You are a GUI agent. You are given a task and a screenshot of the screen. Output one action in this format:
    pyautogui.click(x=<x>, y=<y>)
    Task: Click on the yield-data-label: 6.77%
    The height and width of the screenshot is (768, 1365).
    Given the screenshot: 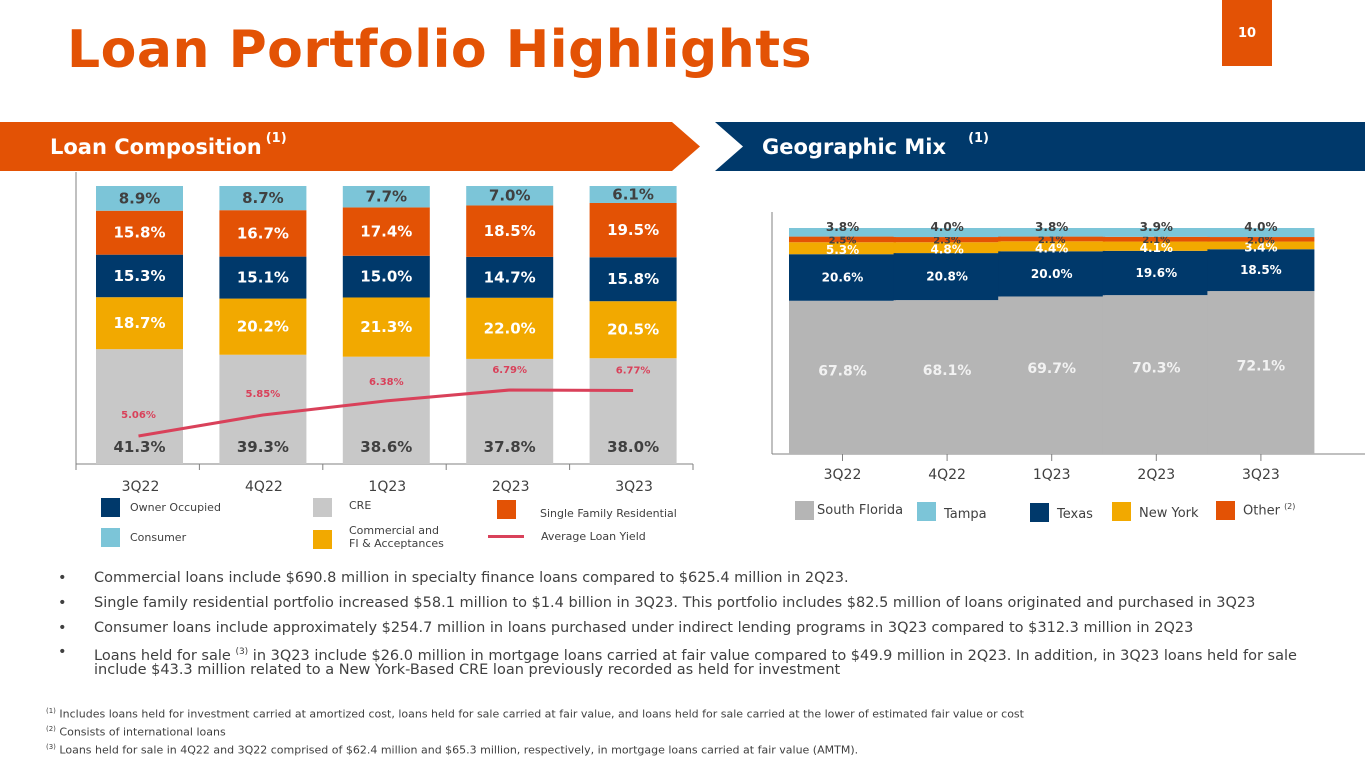 What is the action you would take?
    pyautogui.click(x=633, y=371)
    